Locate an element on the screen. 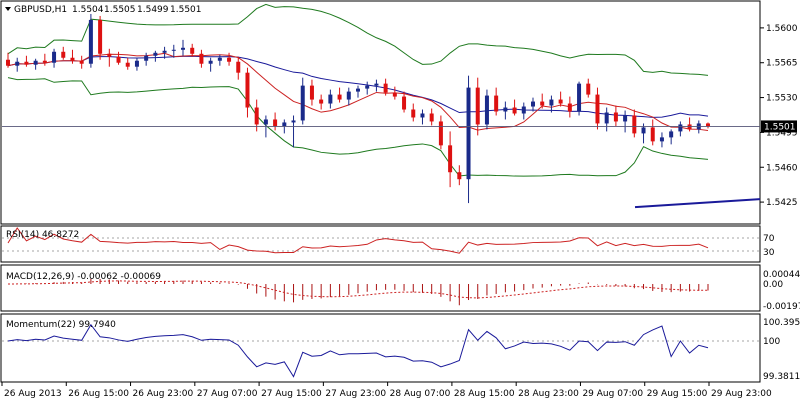 The height and width of the screenshot is (400, 800). time-tick-label-4: 27 Aug 15:00 is located at coordinates (291, 394).